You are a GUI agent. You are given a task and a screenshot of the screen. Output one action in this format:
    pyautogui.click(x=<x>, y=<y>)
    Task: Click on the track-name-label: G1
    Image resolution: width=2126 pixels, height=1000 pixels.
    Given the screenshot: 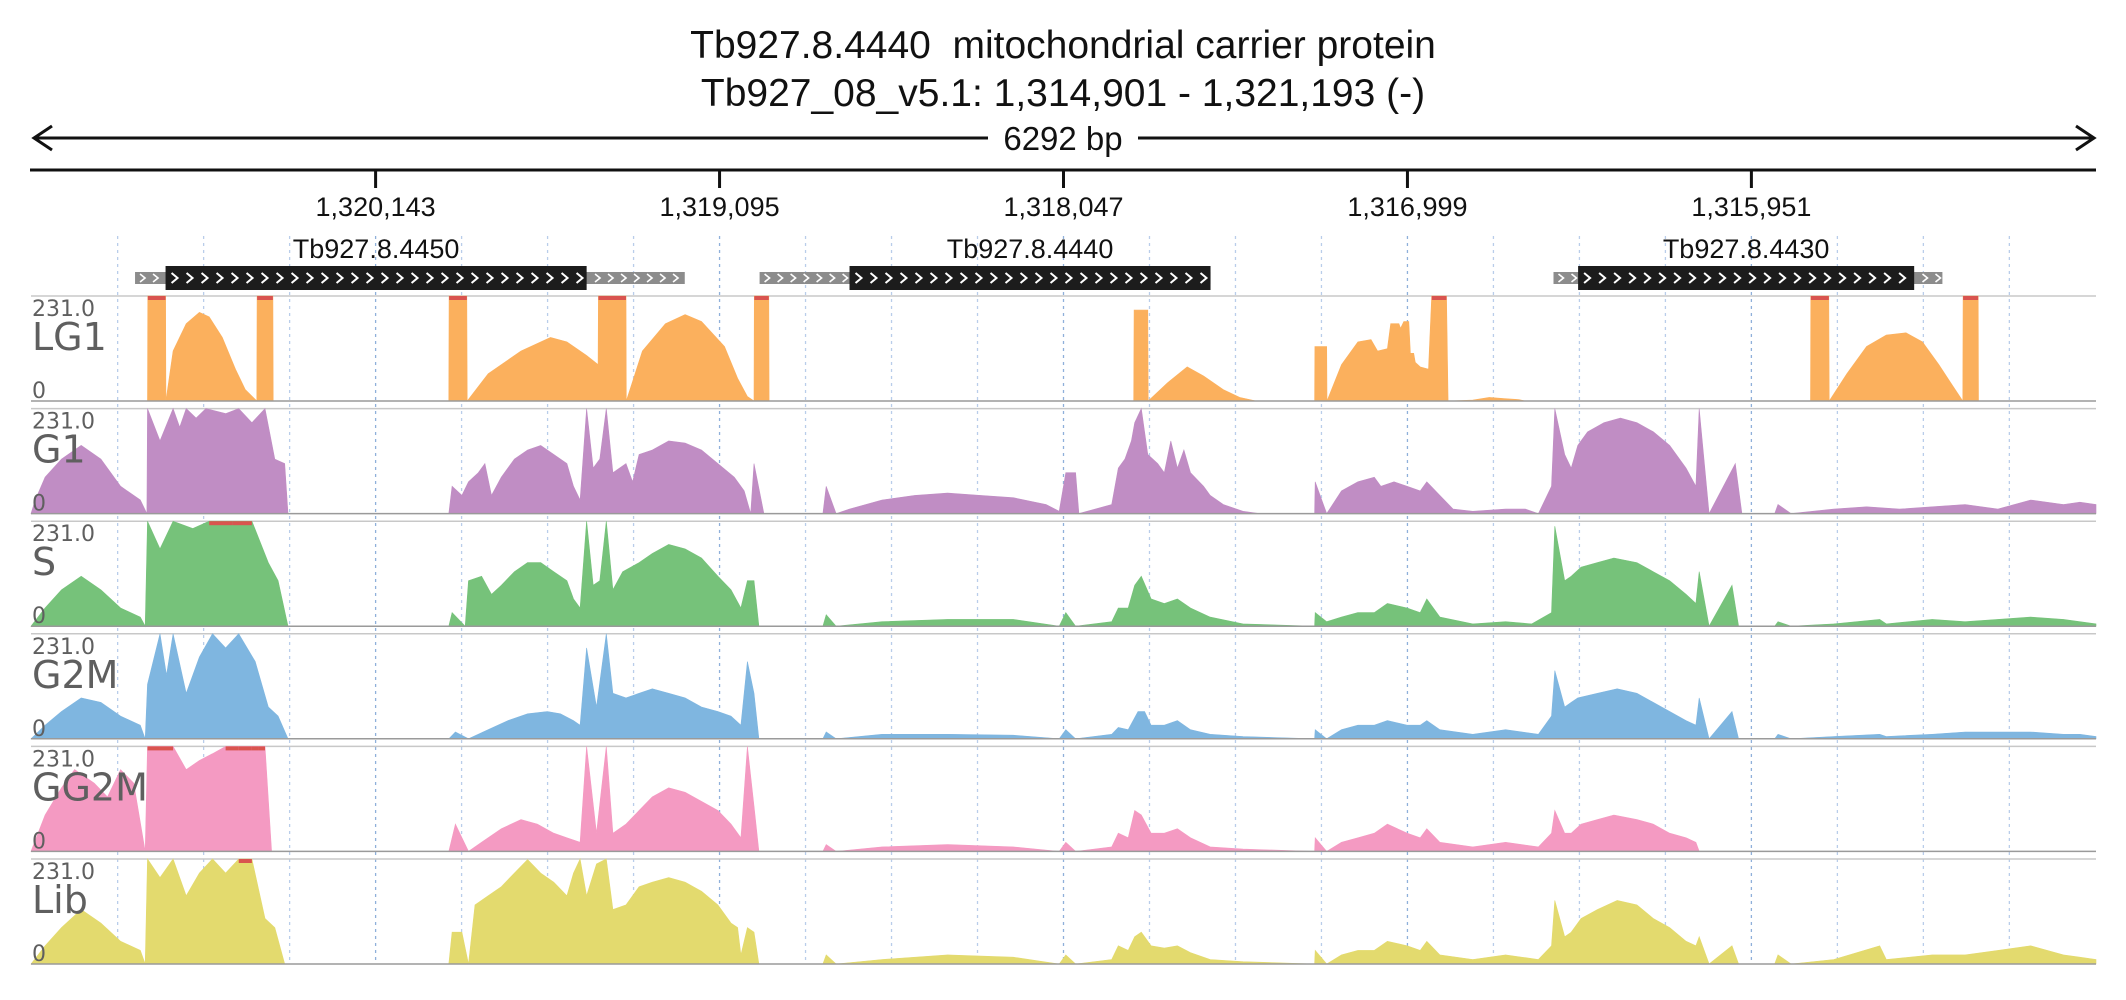 What is the action you would take?
    pyautogui.click(x=59, y=450)
    